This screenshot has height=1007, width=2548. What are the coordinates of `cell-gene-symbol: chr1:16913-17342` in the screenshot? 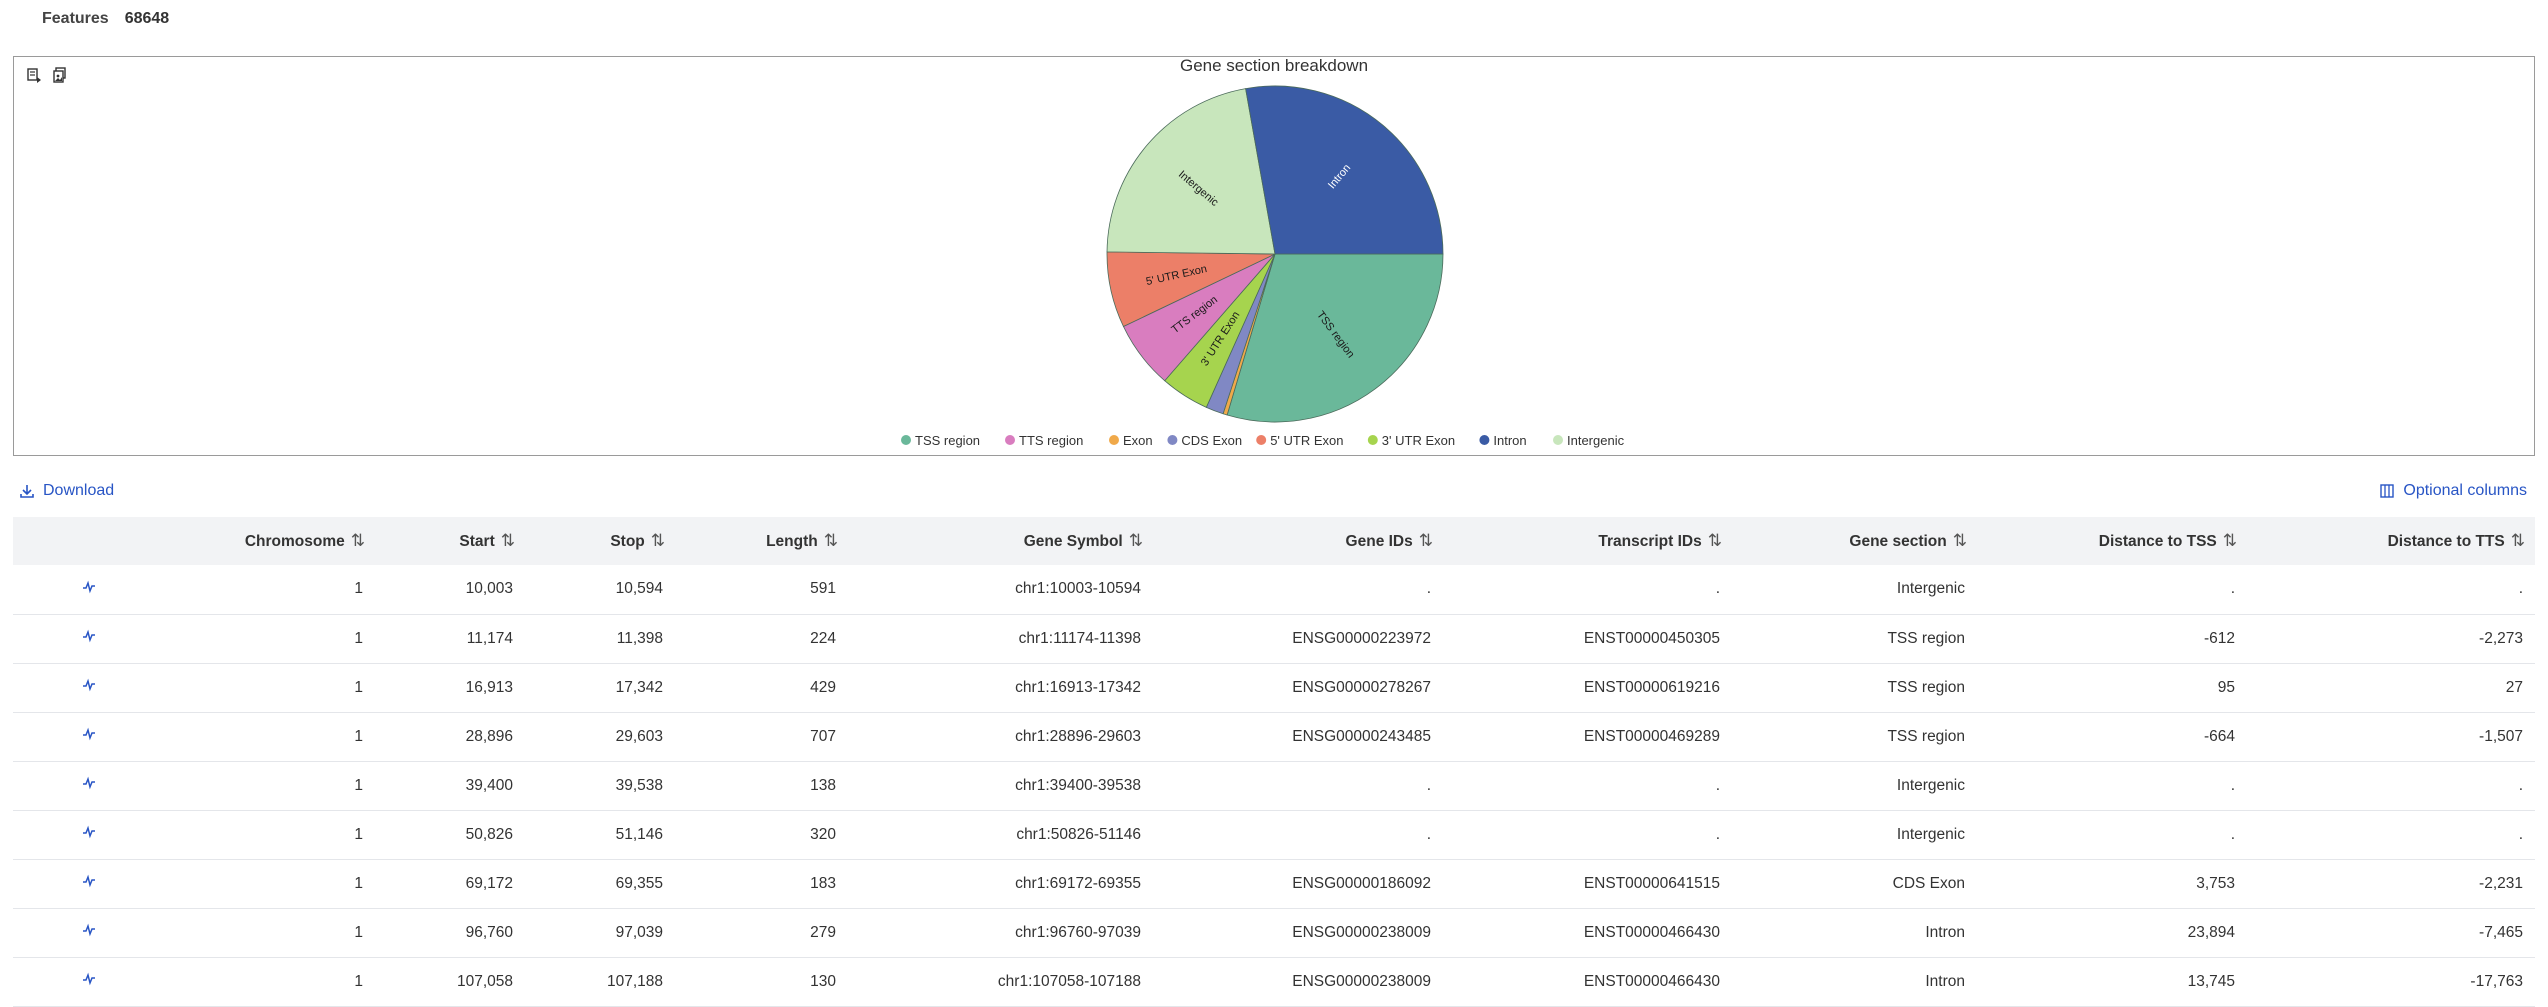 It's located at (1078, 687).